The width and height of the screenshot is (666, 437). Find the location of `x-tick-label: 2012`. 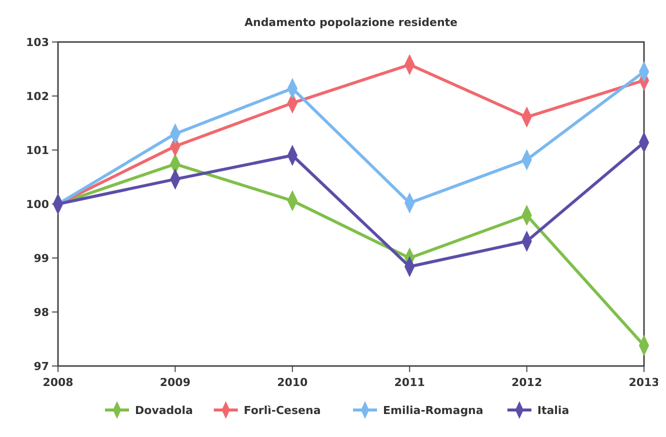

x-tick-label: 2012 is located at coordinates (526, 382).